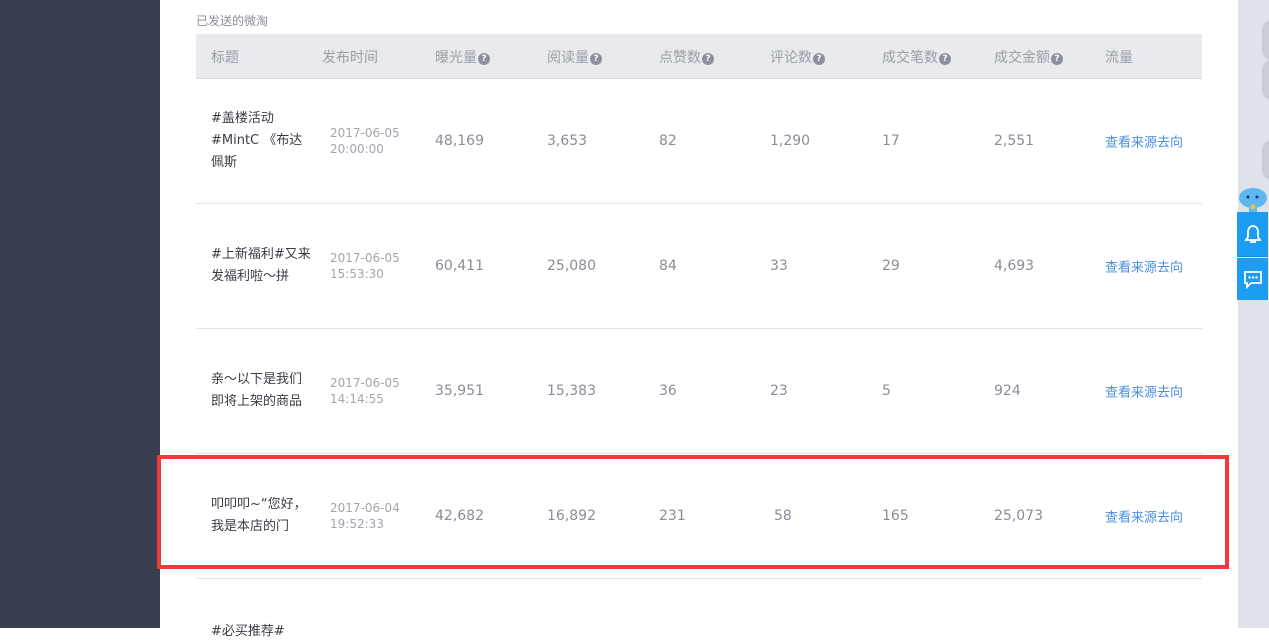 This screenshot has height=643, width=1269. What do you see at coordinates (699, 609) in the screenshot?
I see `table-row: #必买推荐#` at bounding box center [699, 609].